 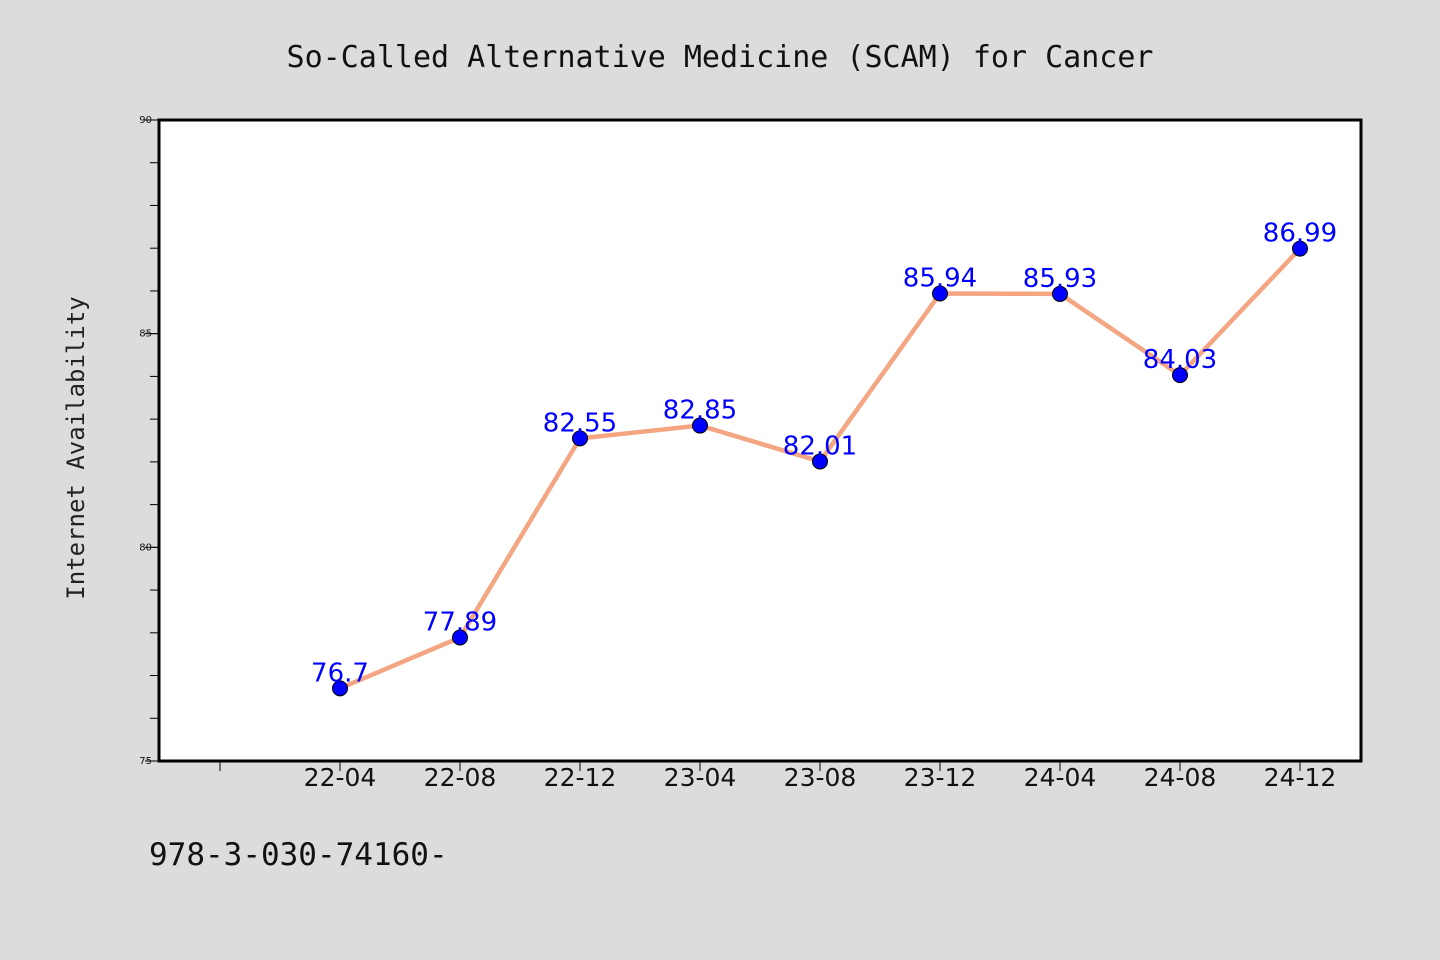 What do you see at coordinates (700, 777) in the screenshot?
I see `x-tick-label: 23-04` at bounding box center [700, 777].